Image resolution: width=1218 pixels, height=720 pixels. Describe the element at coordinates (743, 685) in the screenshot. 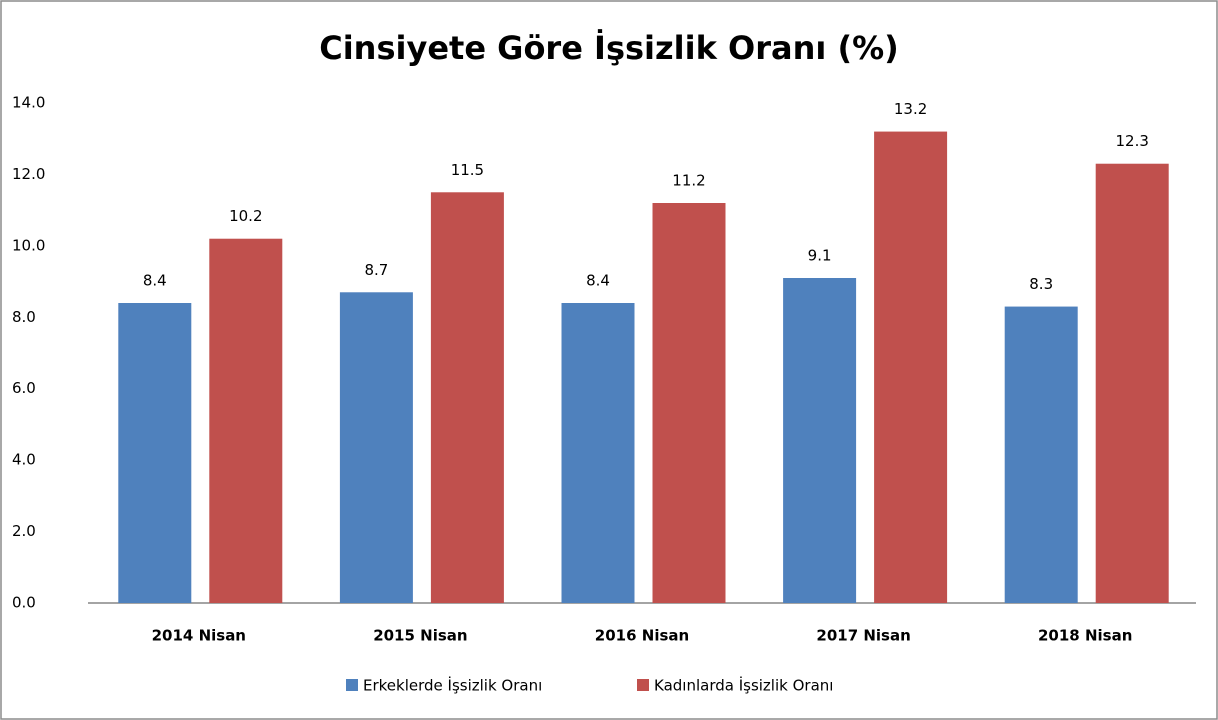

I see `legend-label: Kadınlarda İşsizlik Oranı` at that location.